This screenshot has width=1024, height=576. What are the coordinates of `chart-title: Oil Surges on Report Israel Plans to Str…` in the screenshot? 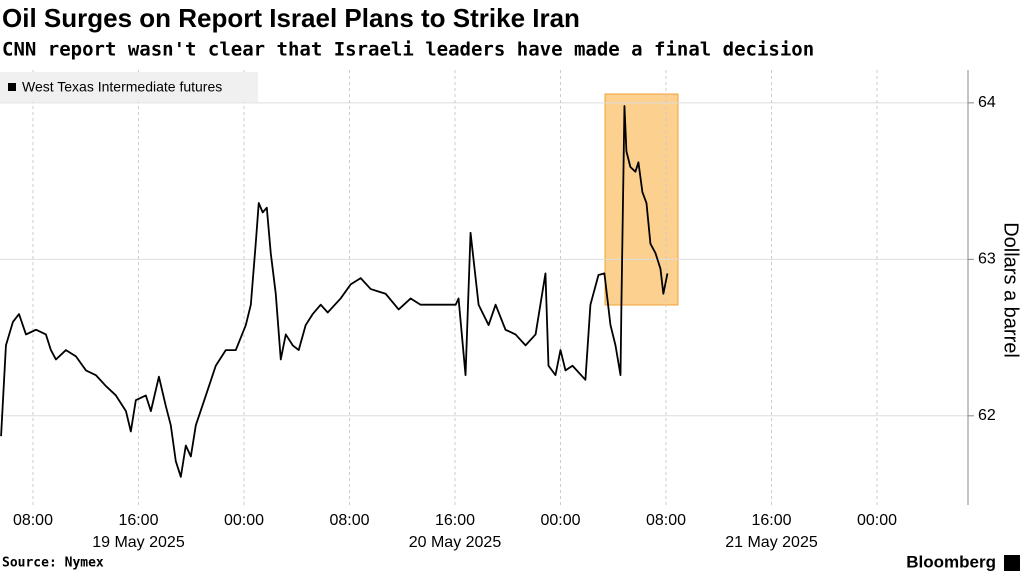 It's located at (291, 18).